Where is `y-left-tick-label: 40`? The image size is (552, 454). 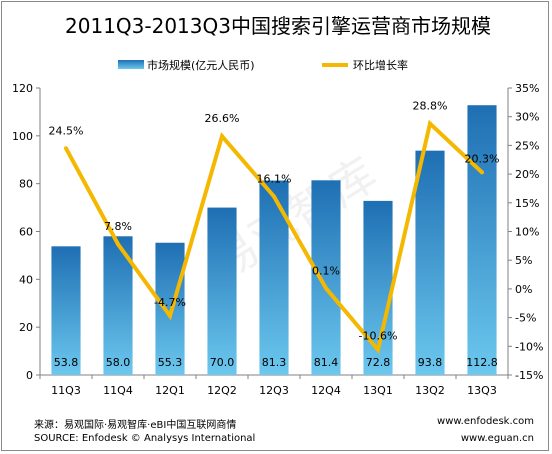
y-left-tick-label: 40 is located at coordinates (26, 279).